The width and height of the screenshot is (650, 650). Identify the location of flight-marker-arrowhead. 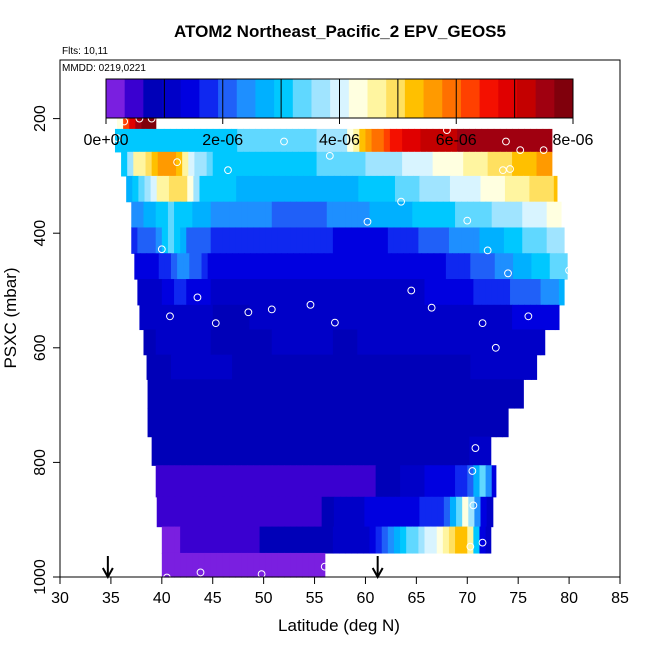
(107, 573).